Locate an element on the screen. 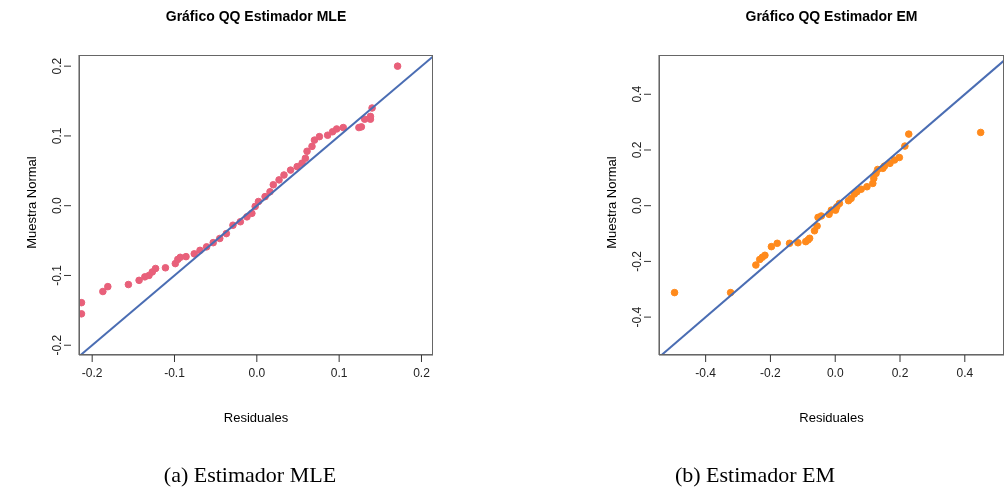  x-tick-label: 0.1 is located at coordinates (339, 373).